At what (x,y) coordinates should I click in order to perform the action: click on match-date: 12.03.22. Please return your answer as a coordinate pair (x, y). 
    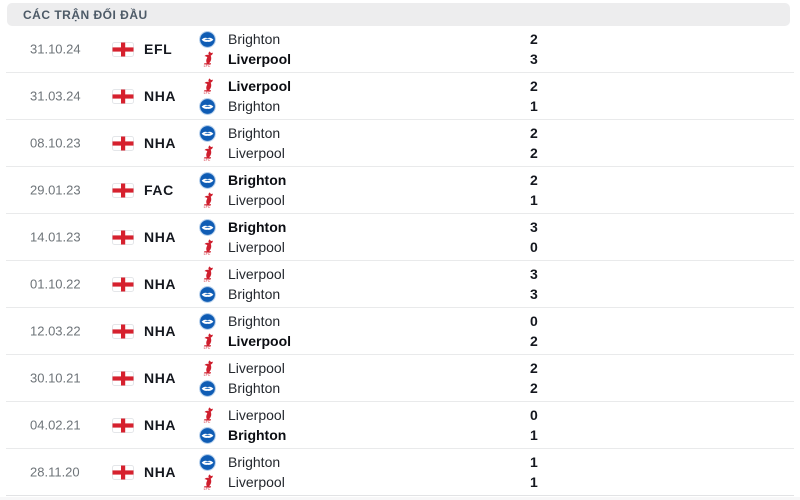
    Looking at the image, I should click on (55, 331).